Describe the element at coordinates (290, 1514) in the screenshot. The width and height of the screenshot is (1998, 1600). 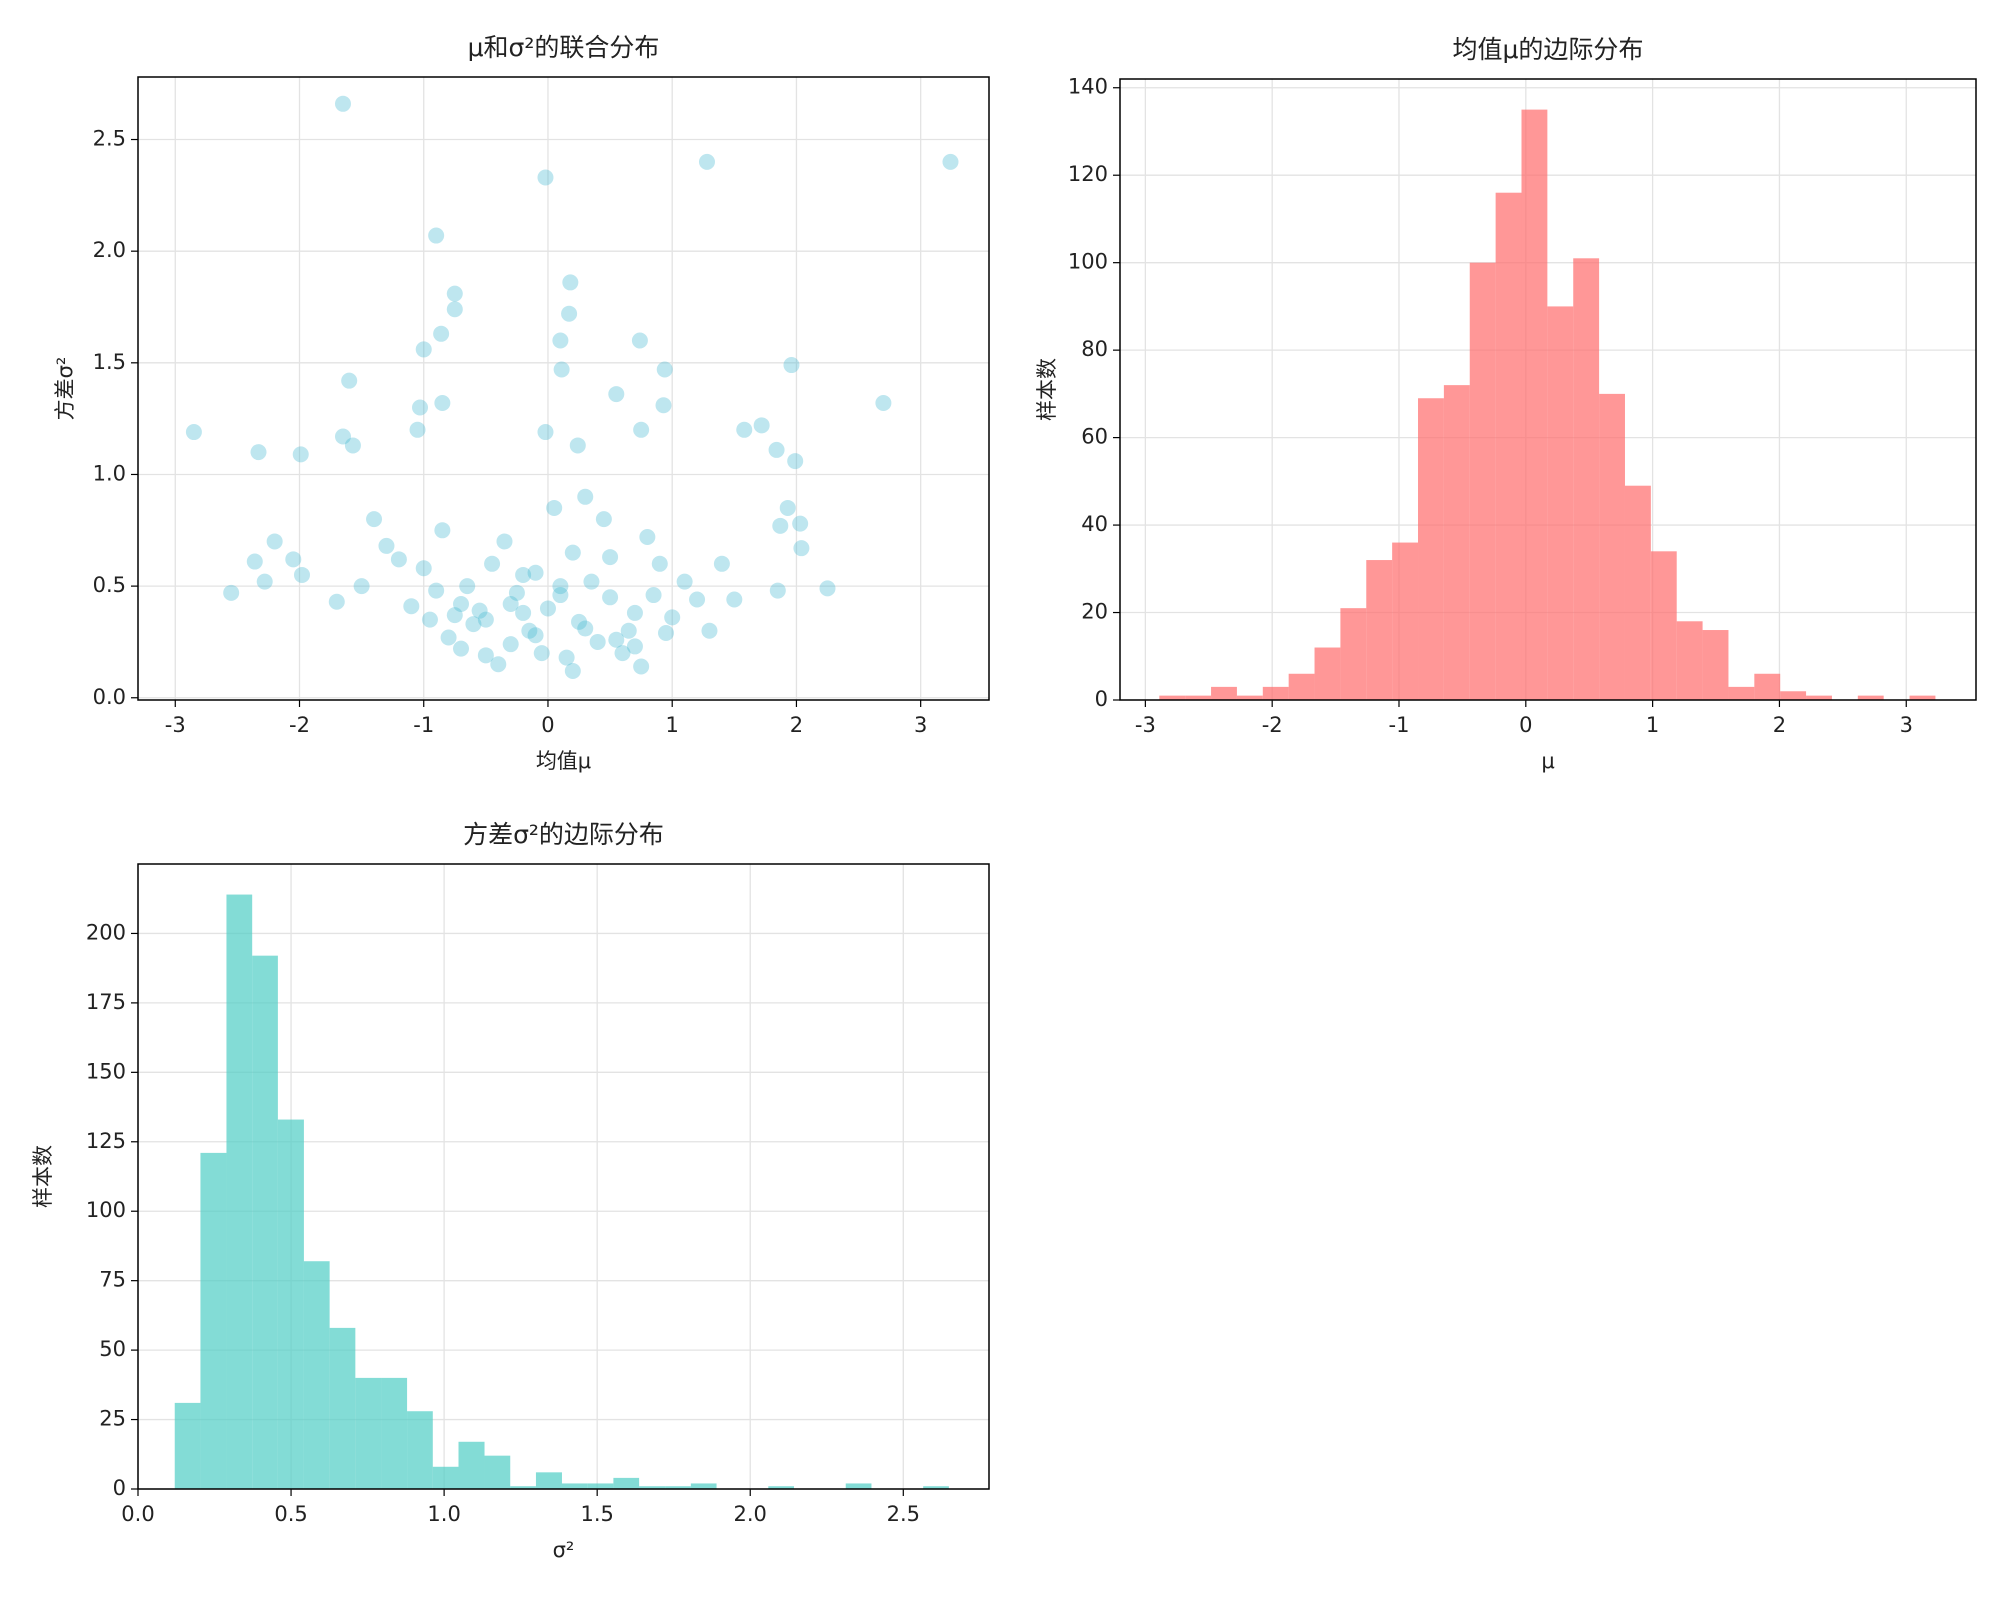
I see `x-tick-label: 0.5` at that location.